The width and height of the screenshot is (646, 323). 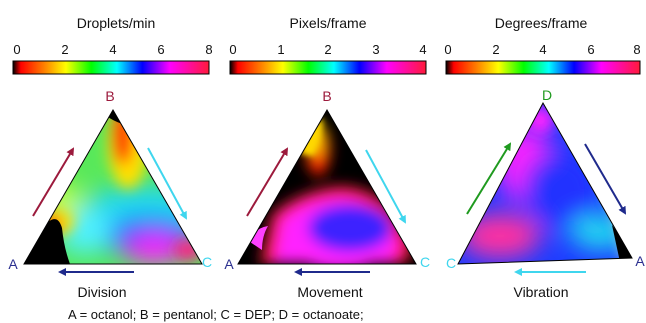 What do you see at coordinates (375, 49) in the screenshot?
I see `tick-label: 3` at bounding box center [375, 49].